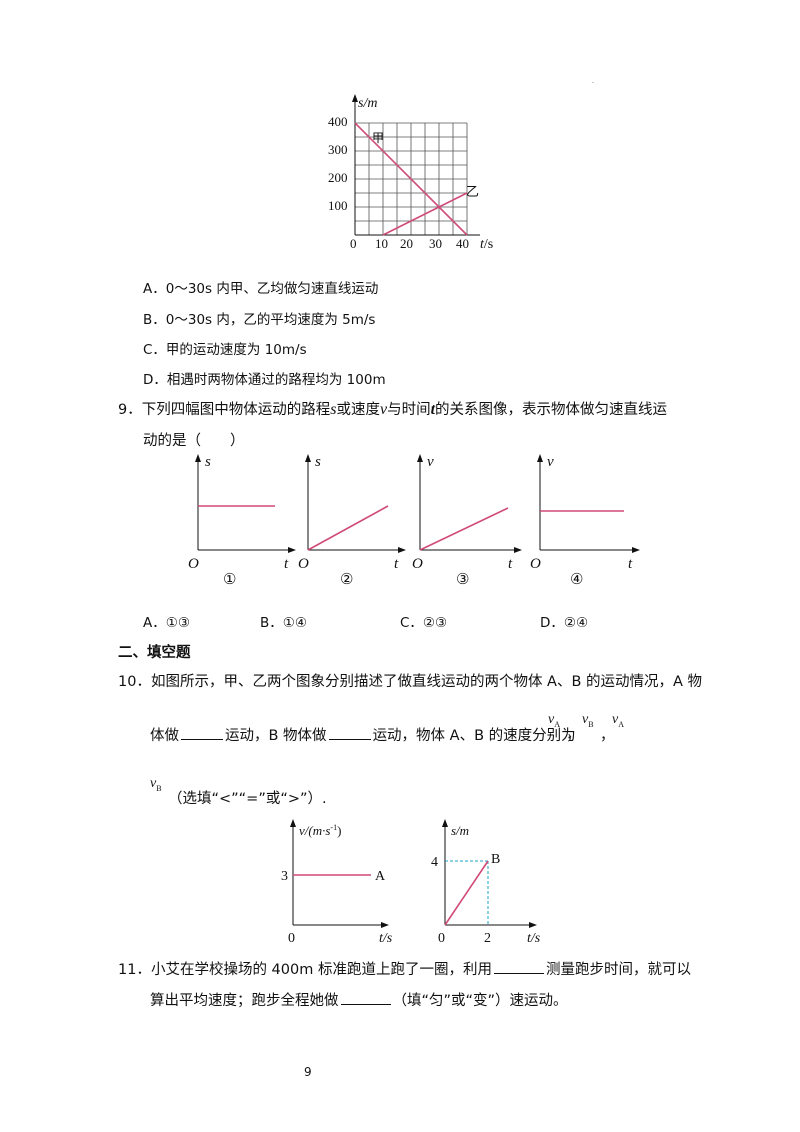 The width and height of the screenshot is (800, 1132). I want to click on q9-option-c: C．②③, so click(424, 623).